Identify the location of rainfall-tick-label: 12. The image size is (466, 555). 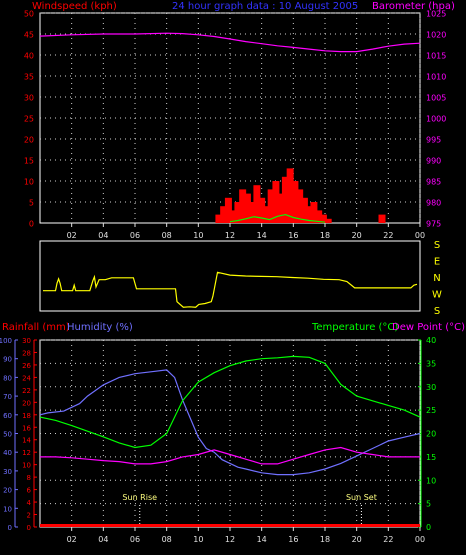
(26, 453).